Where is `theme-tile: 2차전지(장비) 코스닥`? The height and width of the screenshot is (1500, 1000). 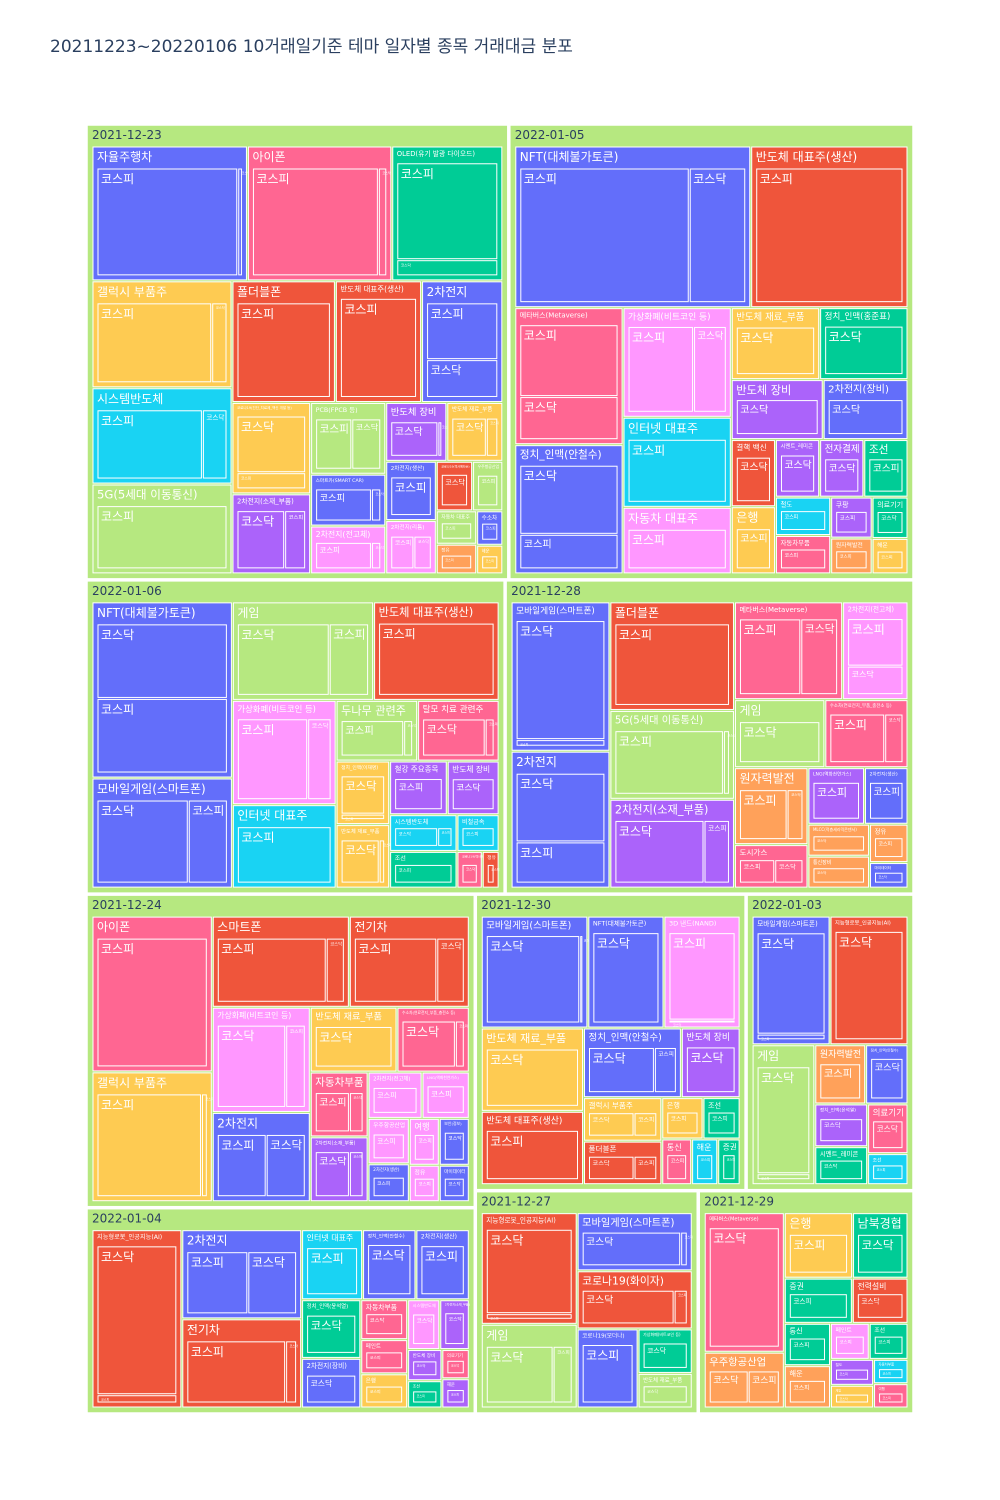
theme-tile: 2차전지(장비) 코스닥 is located at coordinates (865, 410).